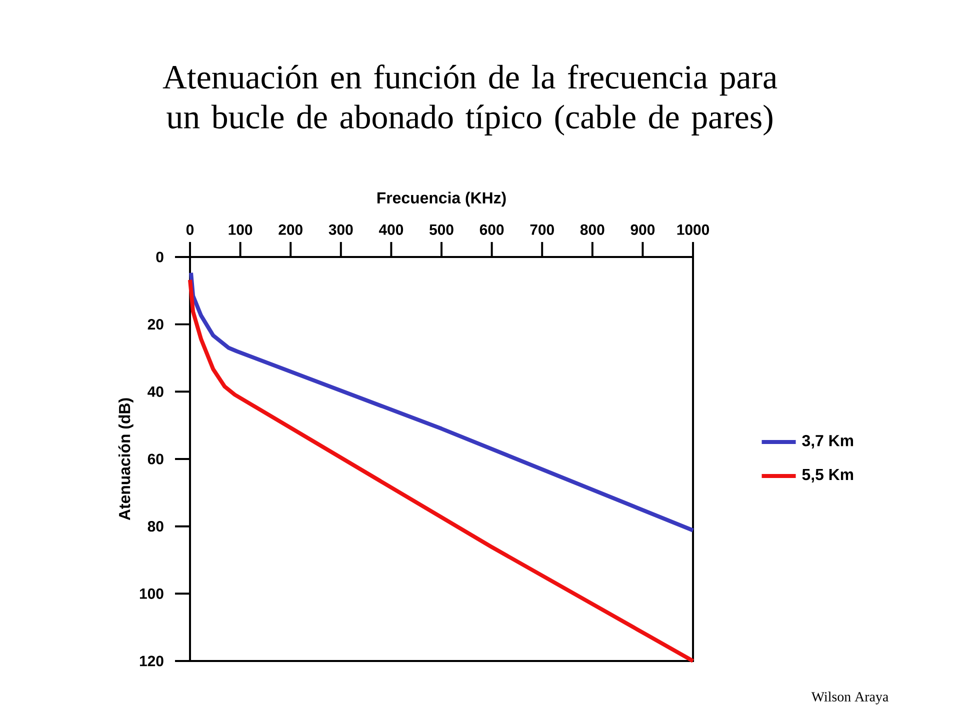 The image size is (960, 720). I want to click on x-tick-label: 200, so click(290, 229).